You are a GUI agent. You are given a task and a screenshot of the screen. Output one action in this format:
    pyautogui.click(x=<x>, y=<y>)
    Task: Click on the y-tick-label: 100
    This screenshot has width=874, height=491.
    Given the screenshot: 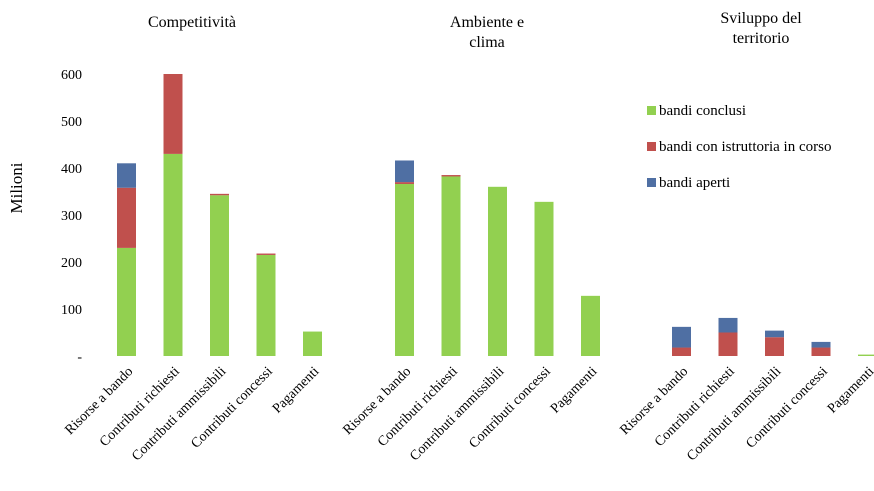 What is the action you would take?
    pyautogui.click(x=71, y=310)
    